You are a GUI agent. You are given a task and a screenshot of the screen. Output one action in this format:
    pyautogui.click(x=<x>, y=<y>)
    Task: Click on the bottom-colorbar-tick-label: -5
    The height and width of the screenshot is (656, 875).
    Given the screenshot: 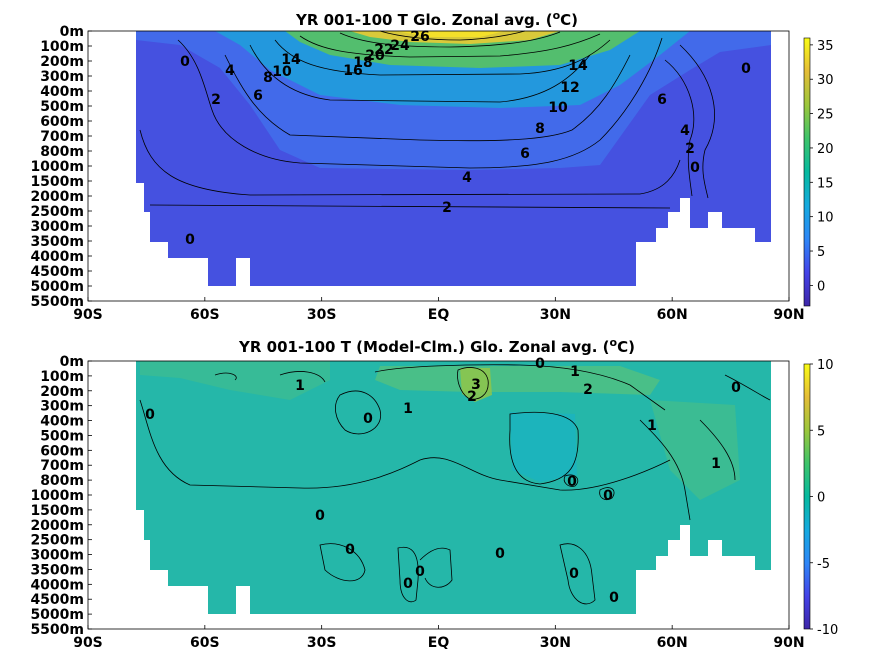 What is the action you would take?
    pyautogui.click(x=823, y=564)
    